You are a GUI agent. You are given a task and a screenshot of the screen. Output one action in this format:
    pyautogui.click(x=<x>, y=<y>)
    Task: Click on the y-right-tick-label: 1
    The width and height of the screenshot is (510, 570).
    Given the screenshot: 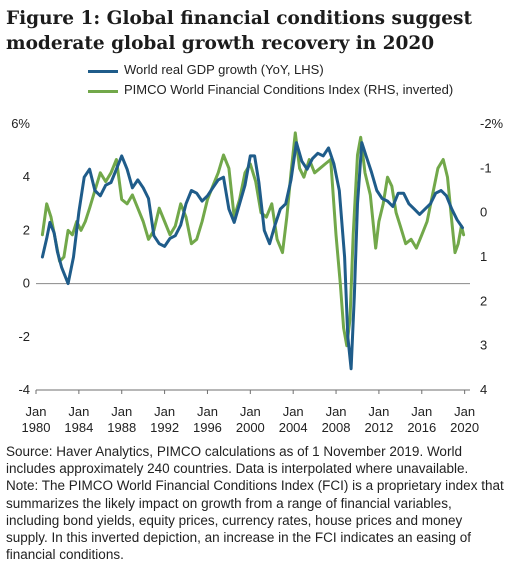 What is the action you would take?
    pyautogui.click(x=483, y=256)
    